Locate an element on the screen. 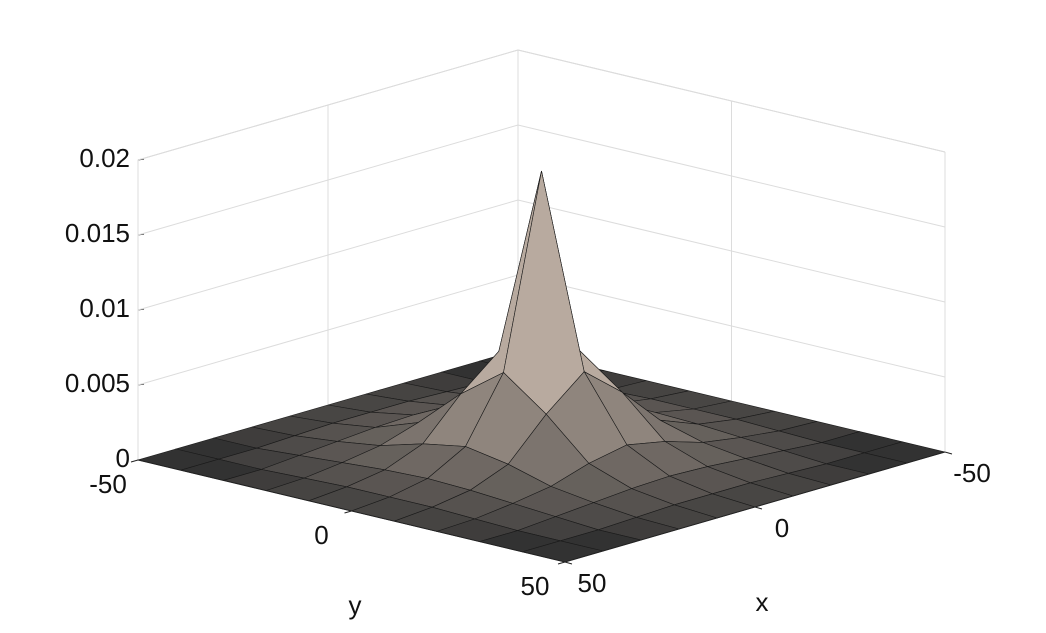 The image size is (1046, 633). z-tick-label: 0 is located at coordinates (123, 458).